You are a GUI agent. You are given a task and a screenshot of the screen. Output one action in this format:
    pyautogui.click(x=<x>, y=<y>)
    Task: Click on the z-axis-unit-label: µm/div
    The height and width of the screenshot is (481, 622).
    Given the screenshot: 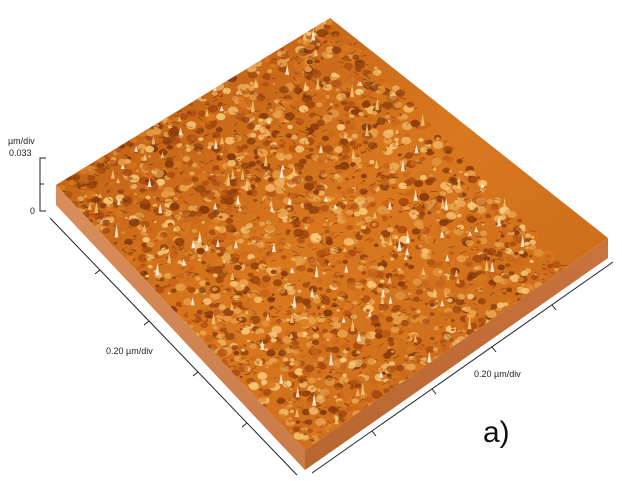 What is the action you would take?
    pyautogui.click(x=21, y=141)
    